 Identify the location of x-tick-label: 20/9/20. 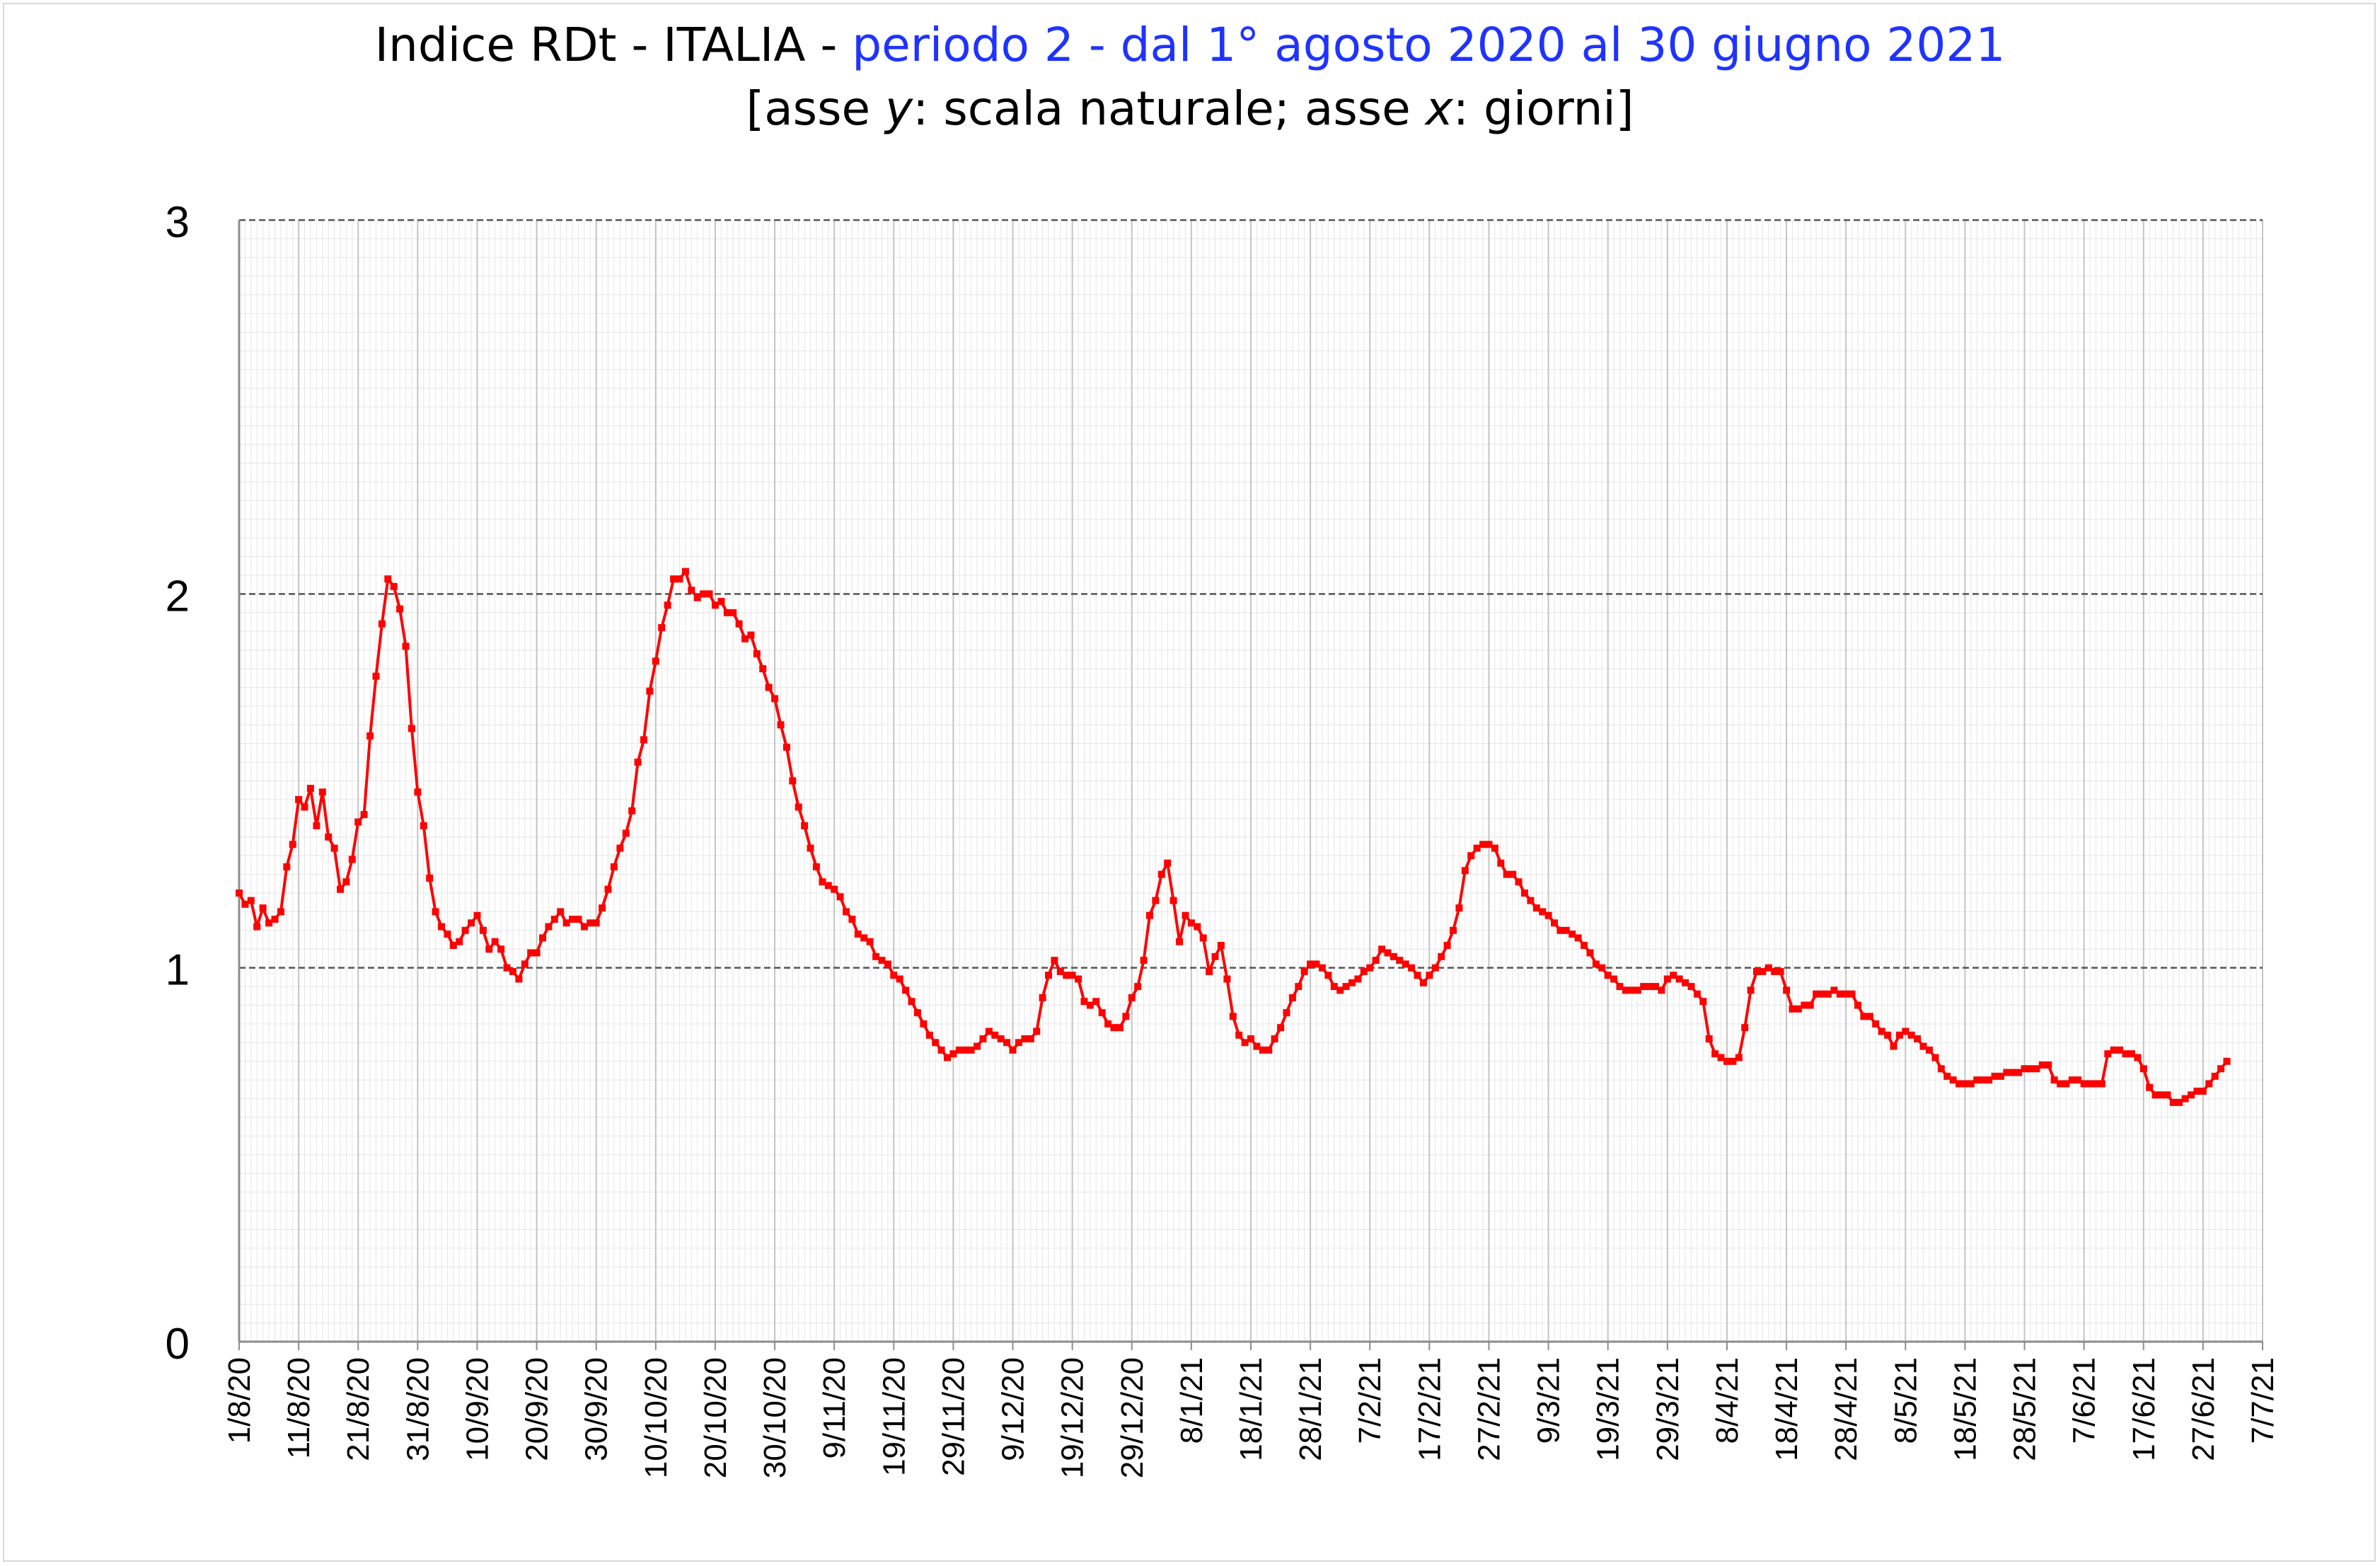
(538, 1409).